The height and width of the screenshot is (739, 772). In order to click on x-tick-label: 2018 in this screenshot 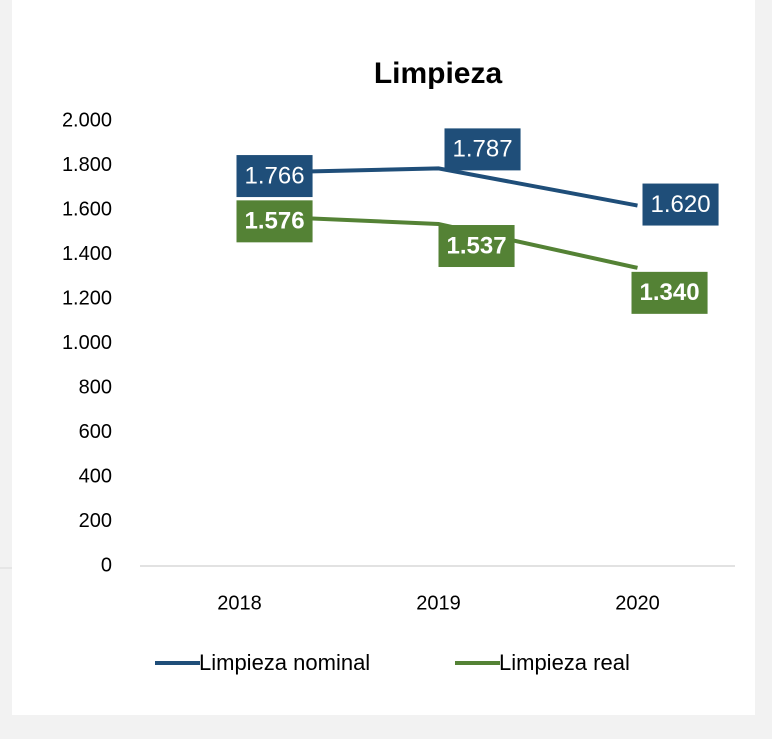, I will do `click(239, 603)`.